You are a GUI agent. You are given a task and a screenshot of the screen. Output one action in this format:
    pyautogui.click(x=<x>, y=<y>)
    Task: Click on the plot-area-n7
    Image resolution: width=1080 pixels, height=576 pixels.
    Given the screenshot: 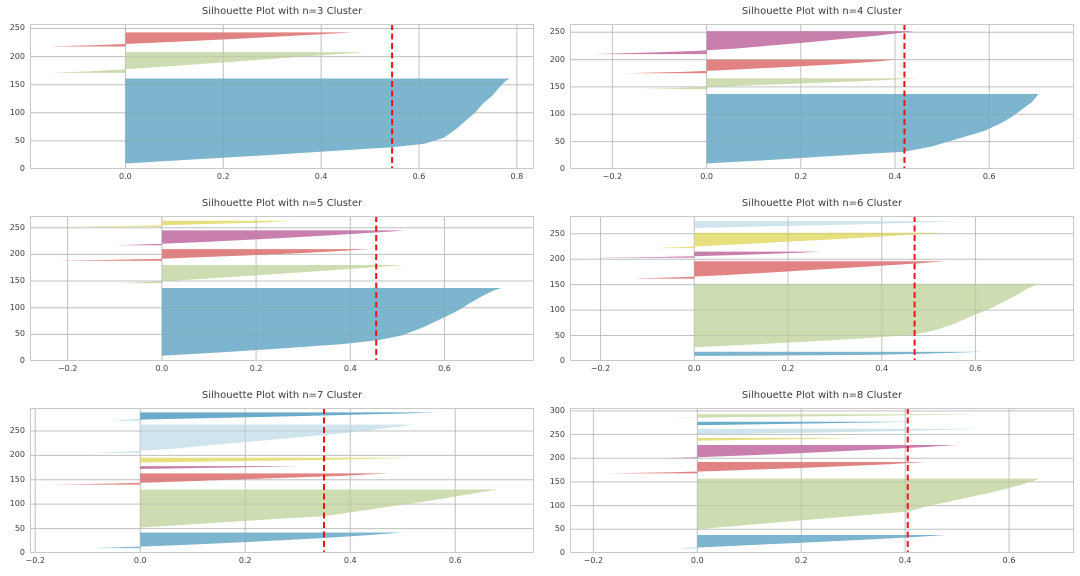 What is the action you would take?
    pyautogui.click(x=282, y=480)
    